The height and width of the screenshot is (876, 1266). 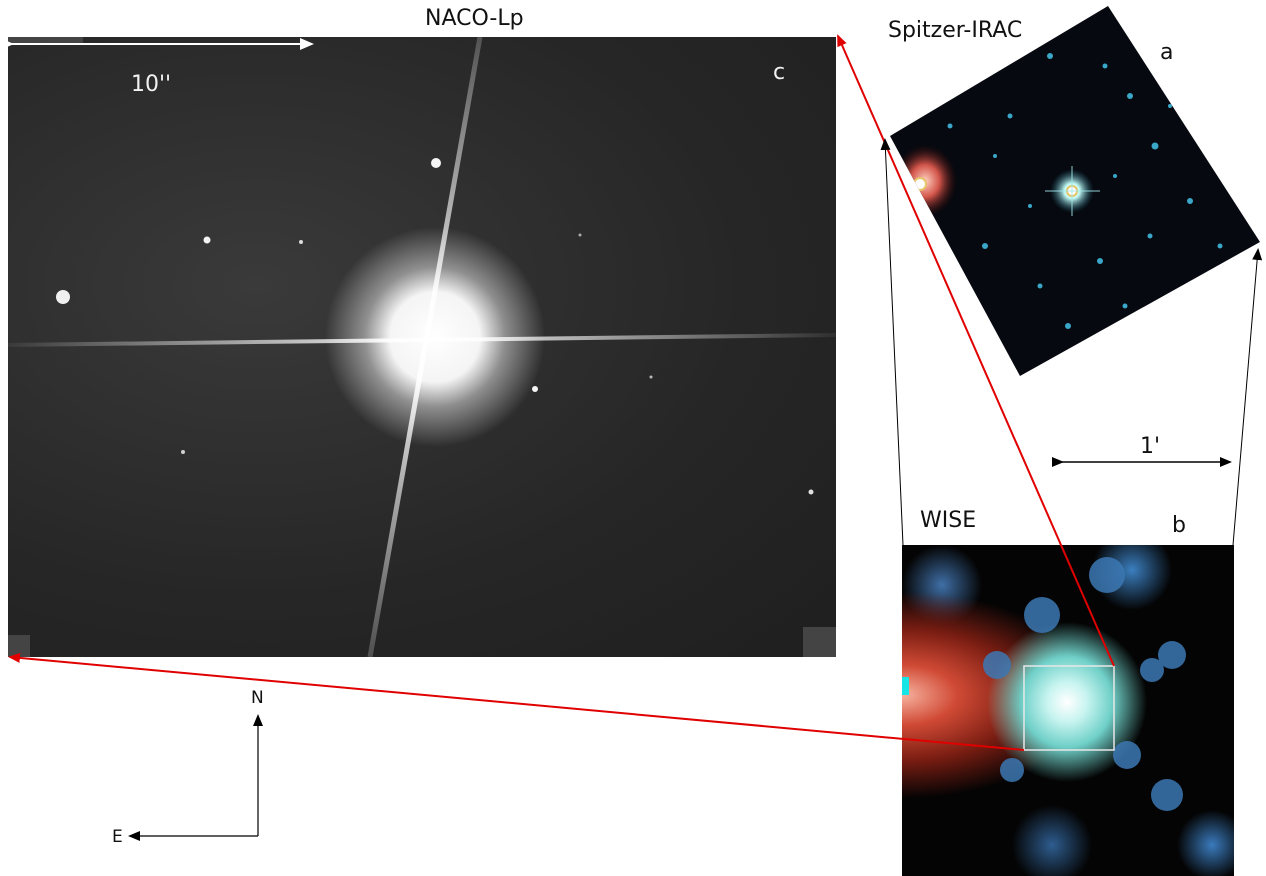 I want to click on irac-image, so click(x=1075, y=191).